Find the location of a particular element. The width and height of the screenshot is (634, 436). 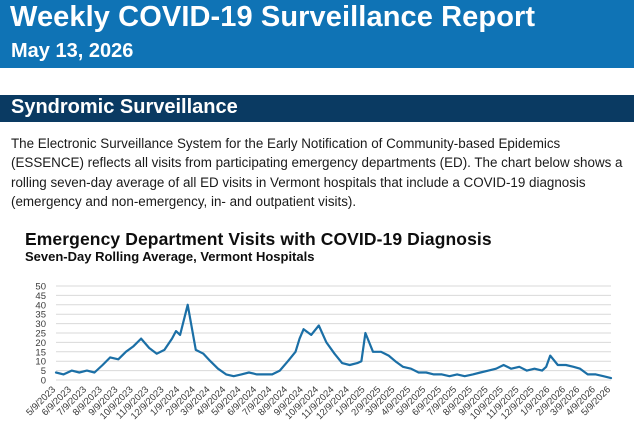

y-tick-label: 45 is located at coordinates (40, 296).